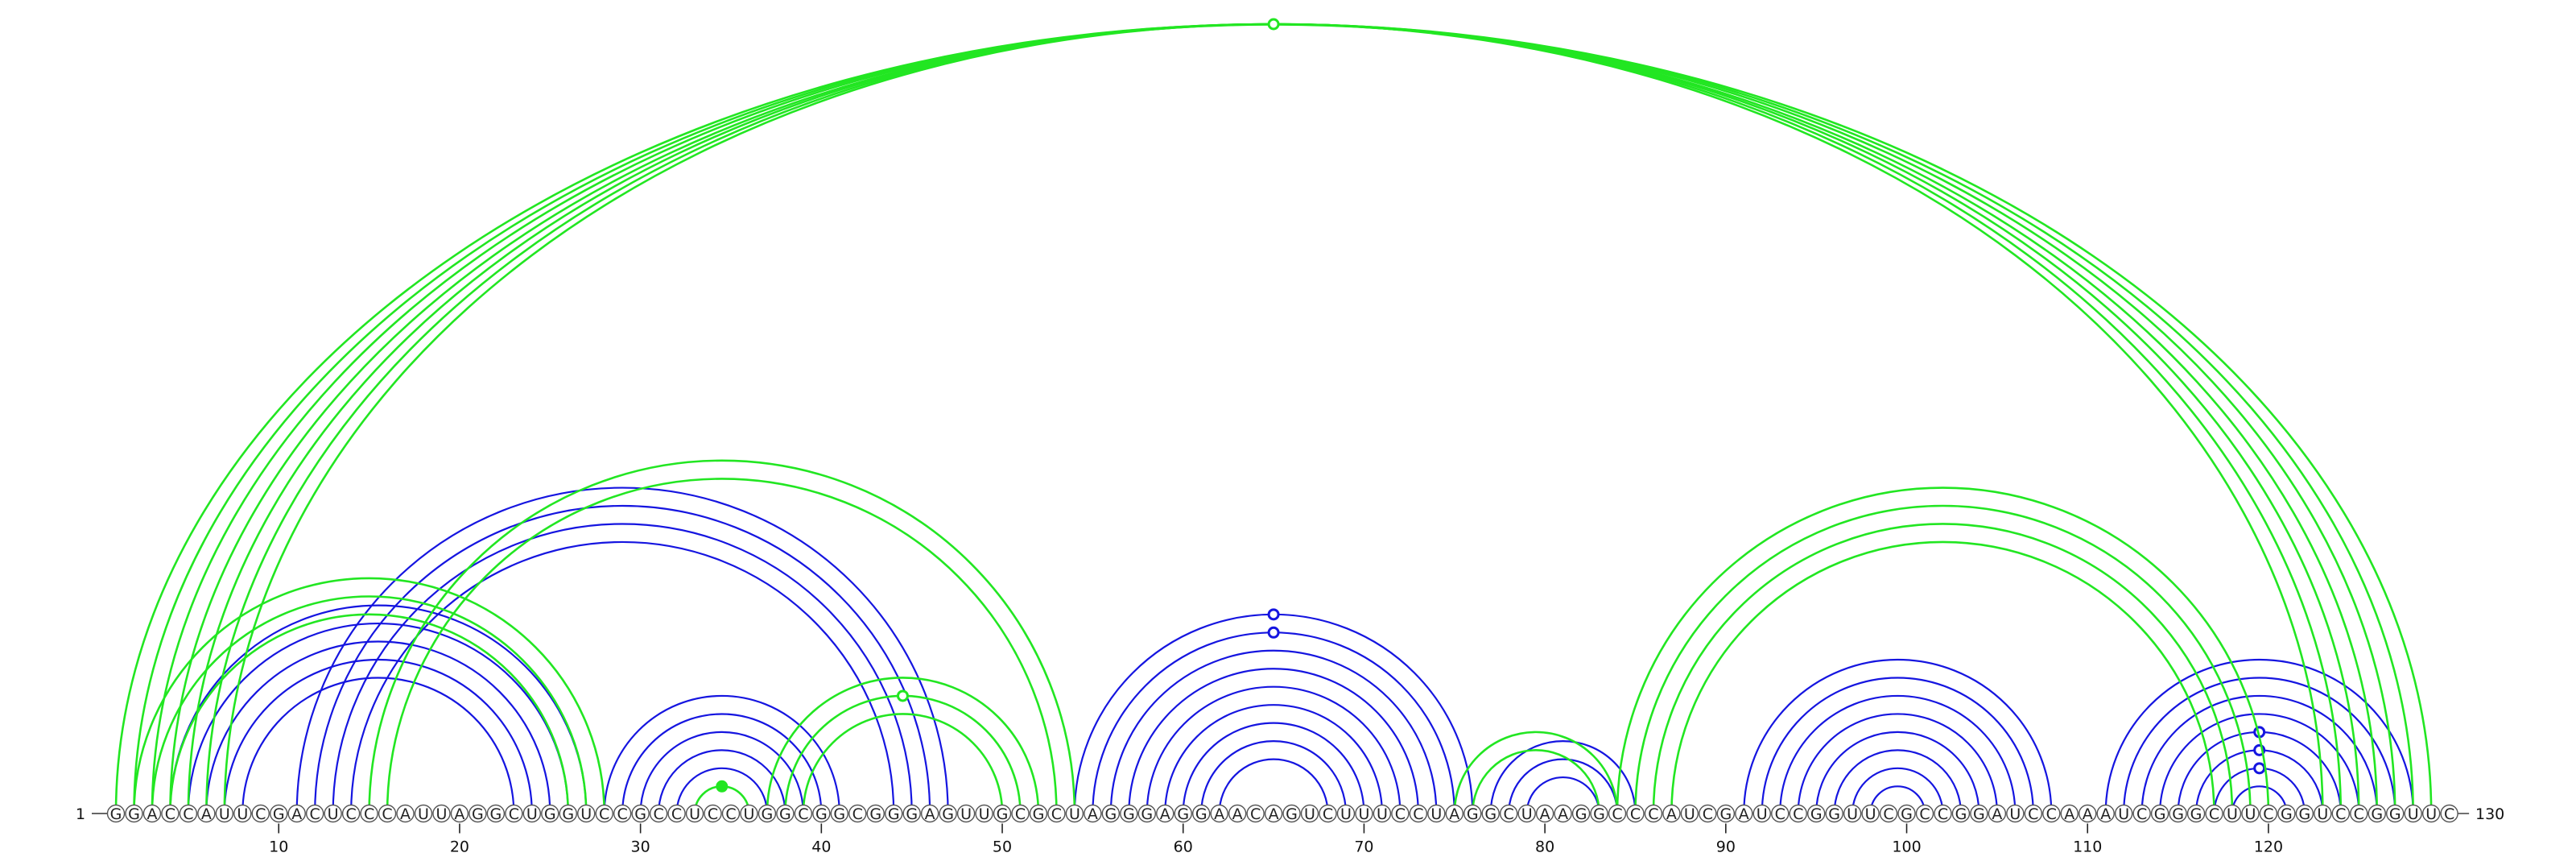  I want to click on axis-tick-label: 110, so click(2087, 847).